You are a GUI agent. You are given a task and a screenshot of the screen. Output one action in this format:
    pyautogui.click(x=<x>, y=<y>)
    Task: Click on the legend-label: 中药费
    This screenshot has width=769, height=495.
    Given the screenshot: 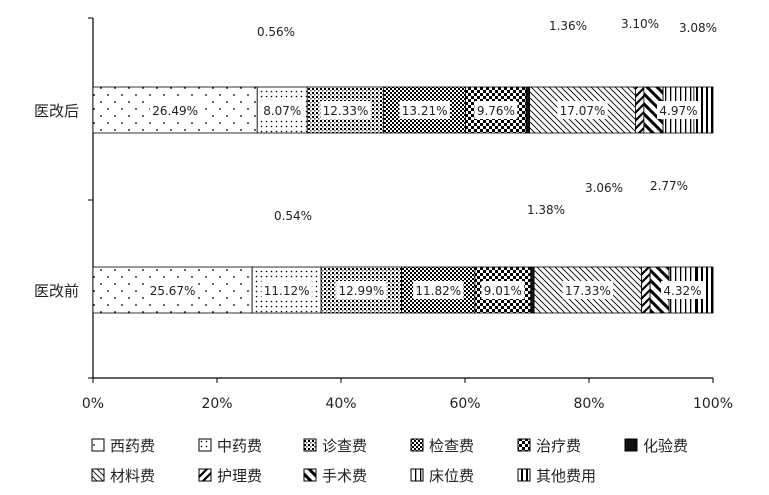 What is the action you would take?
    pyautogui.click(x=239, y=446)
    